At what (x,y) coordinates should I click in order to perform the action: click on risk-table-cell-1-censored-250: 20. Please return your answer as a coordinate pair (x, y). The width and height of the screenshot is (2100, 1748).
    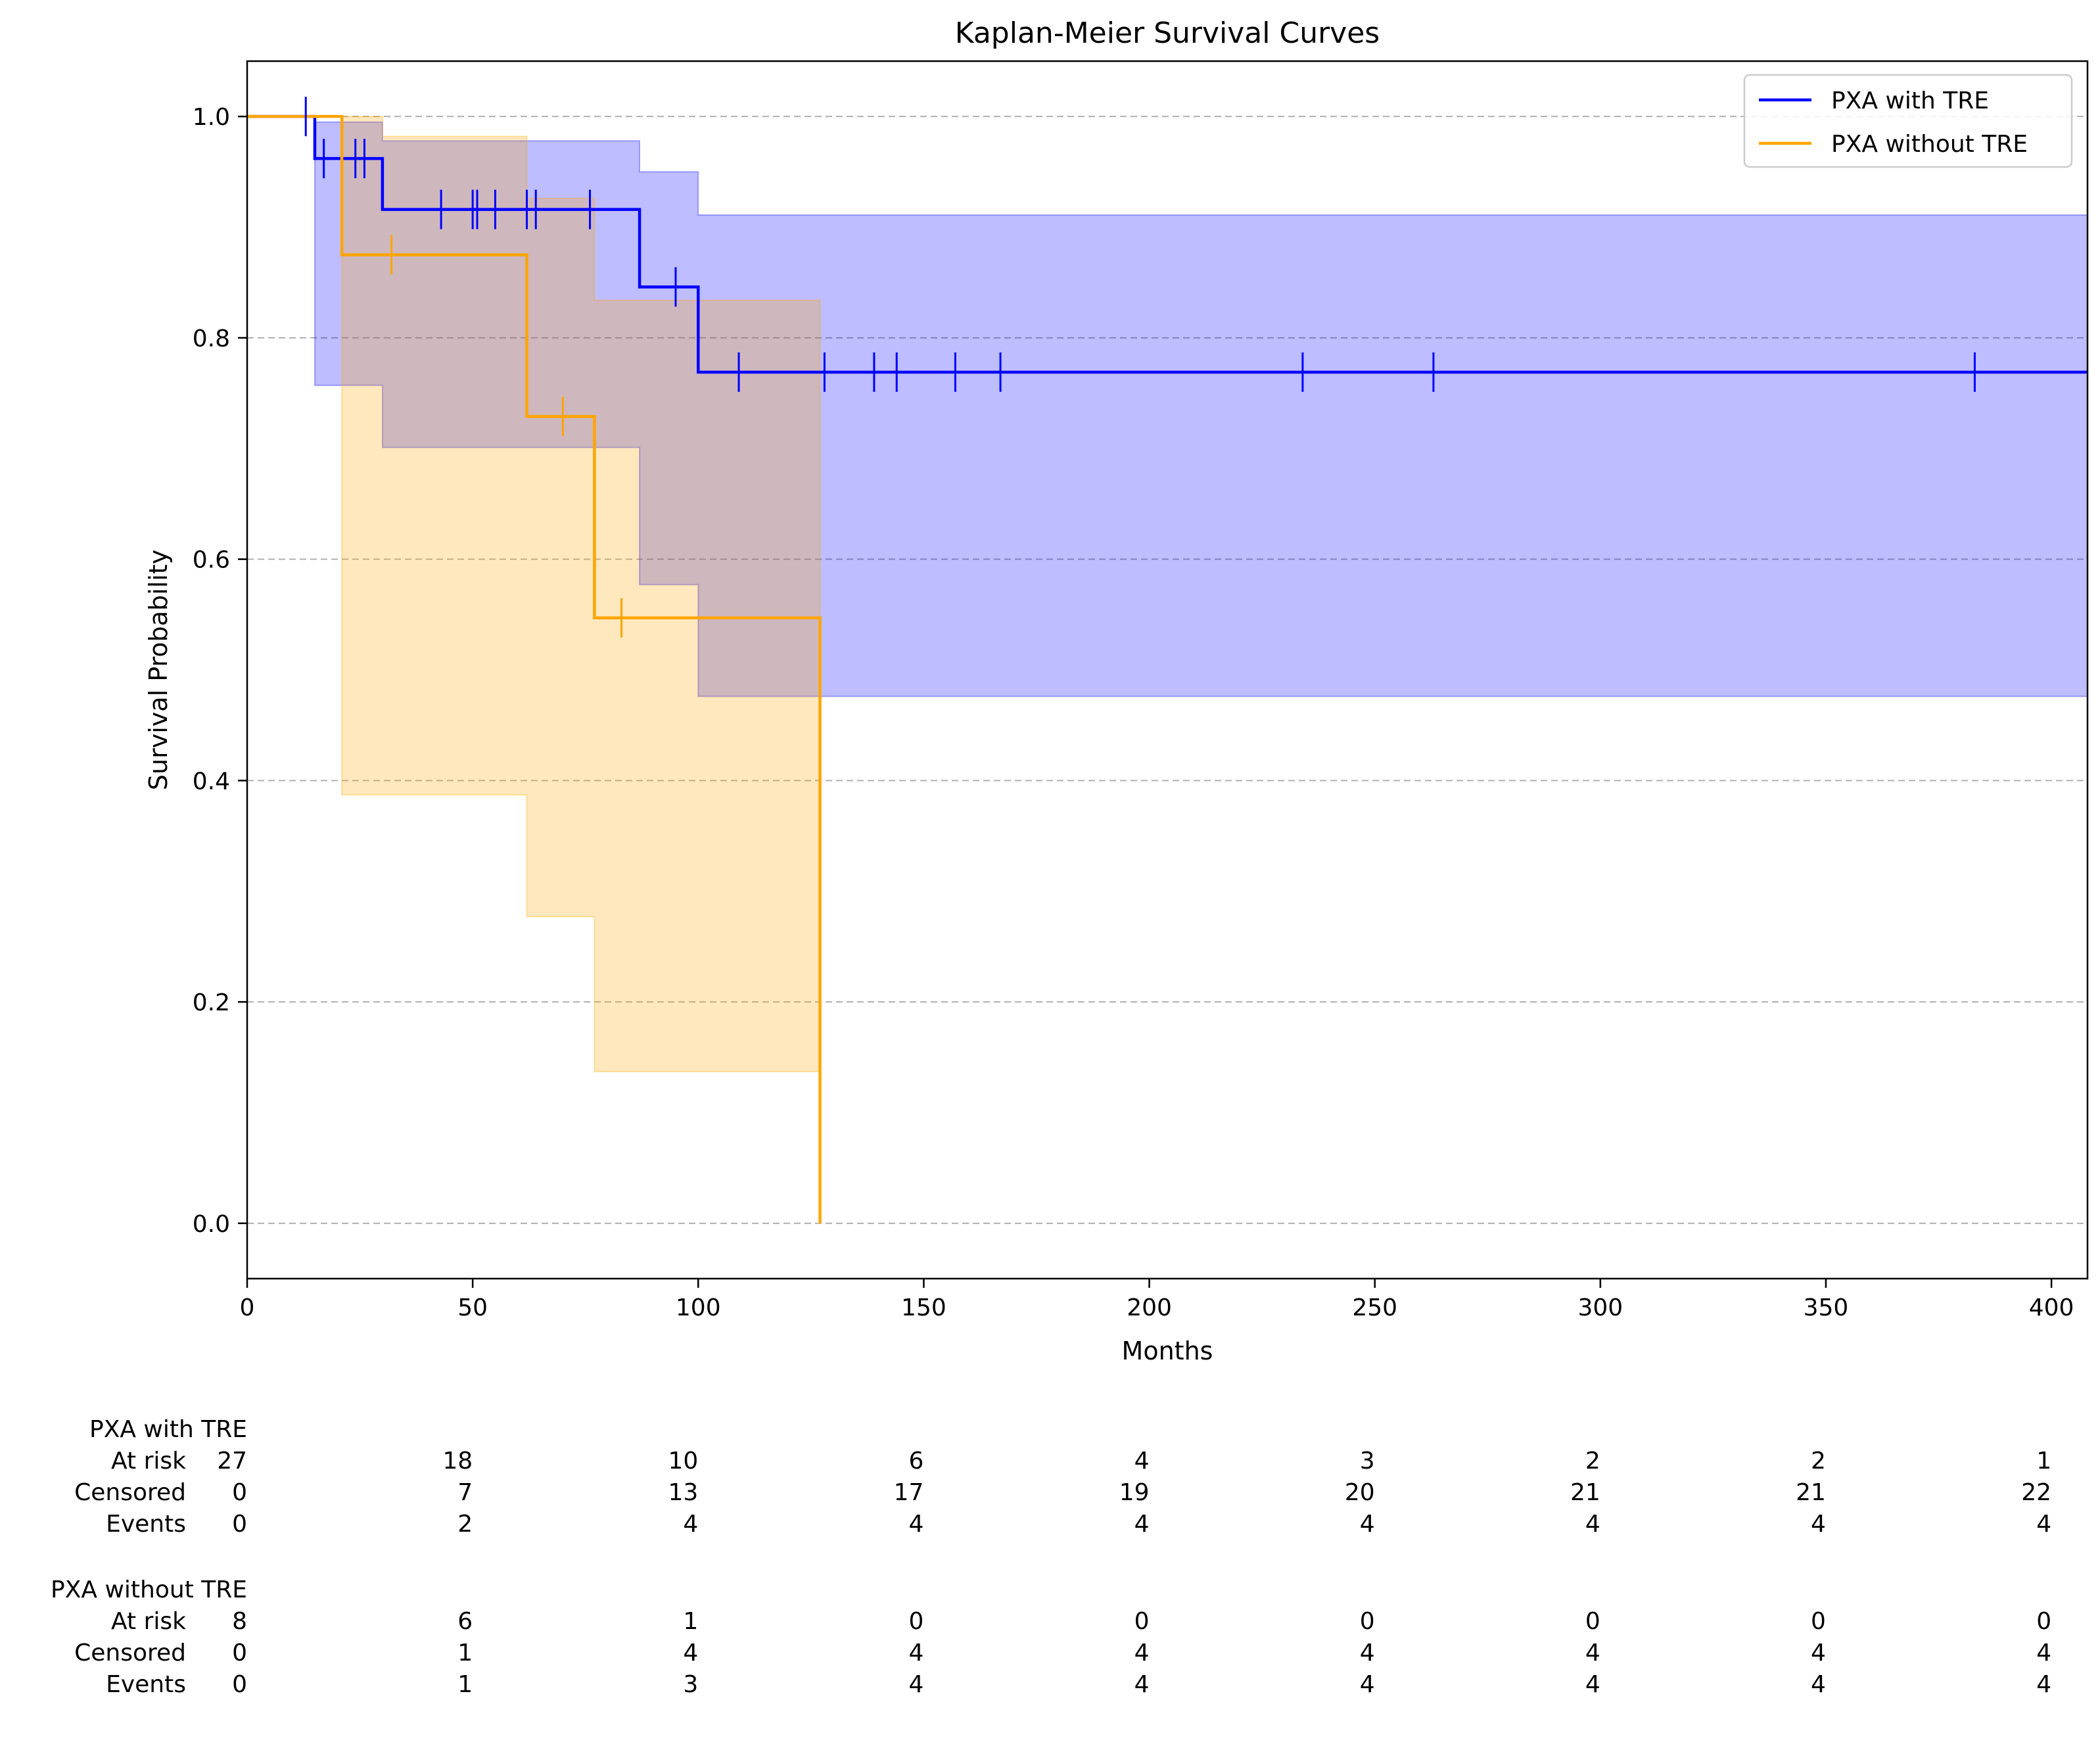
    Looking at the image, I should click on (1360, 1492).